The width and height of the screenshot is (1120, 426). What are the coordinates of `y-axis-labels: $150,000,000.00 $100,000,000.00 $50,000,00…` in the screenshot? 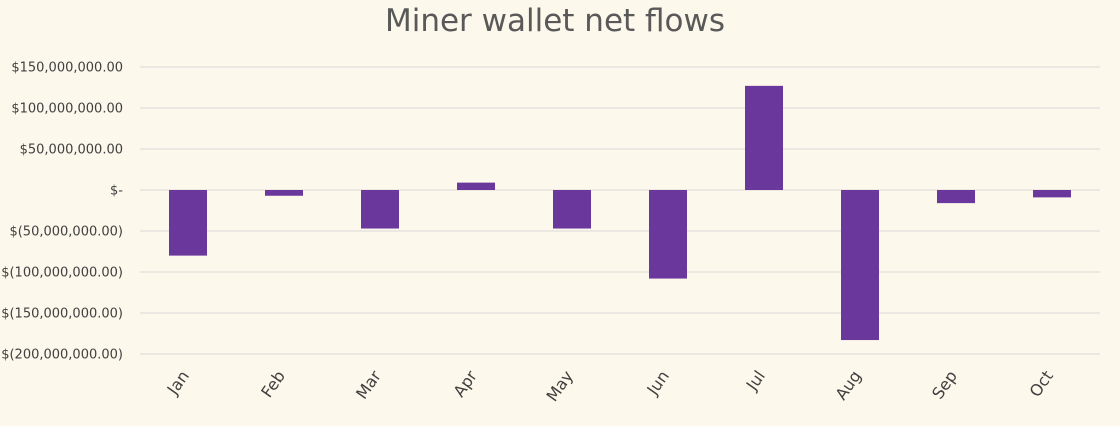 It's located at (62, 212).